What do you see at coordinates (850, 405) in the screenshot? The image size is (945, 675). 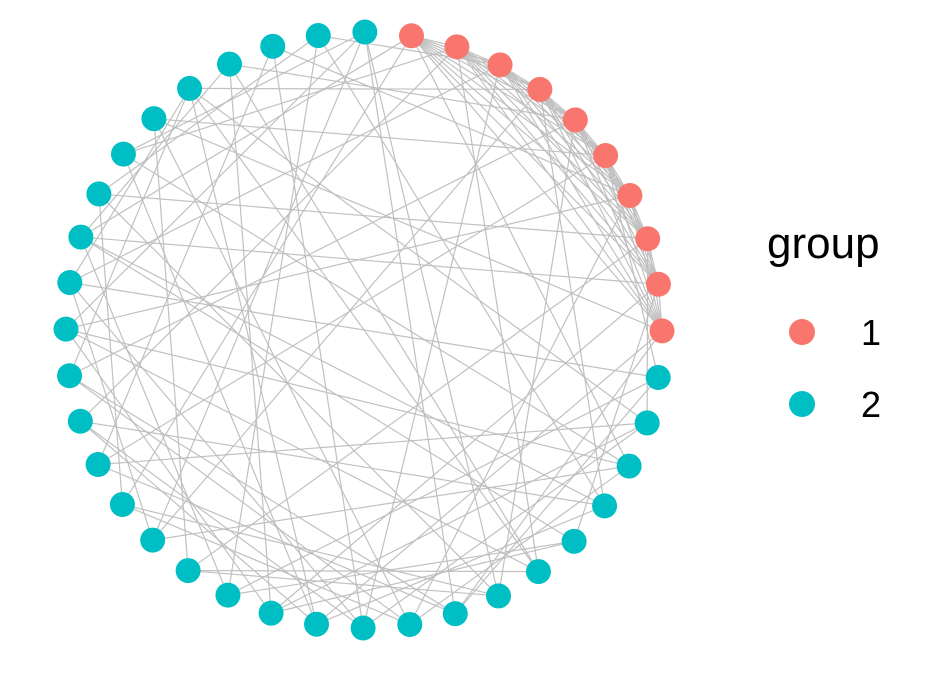 I see `legend-item-group-2: 2` at bounding box center [850, 405].